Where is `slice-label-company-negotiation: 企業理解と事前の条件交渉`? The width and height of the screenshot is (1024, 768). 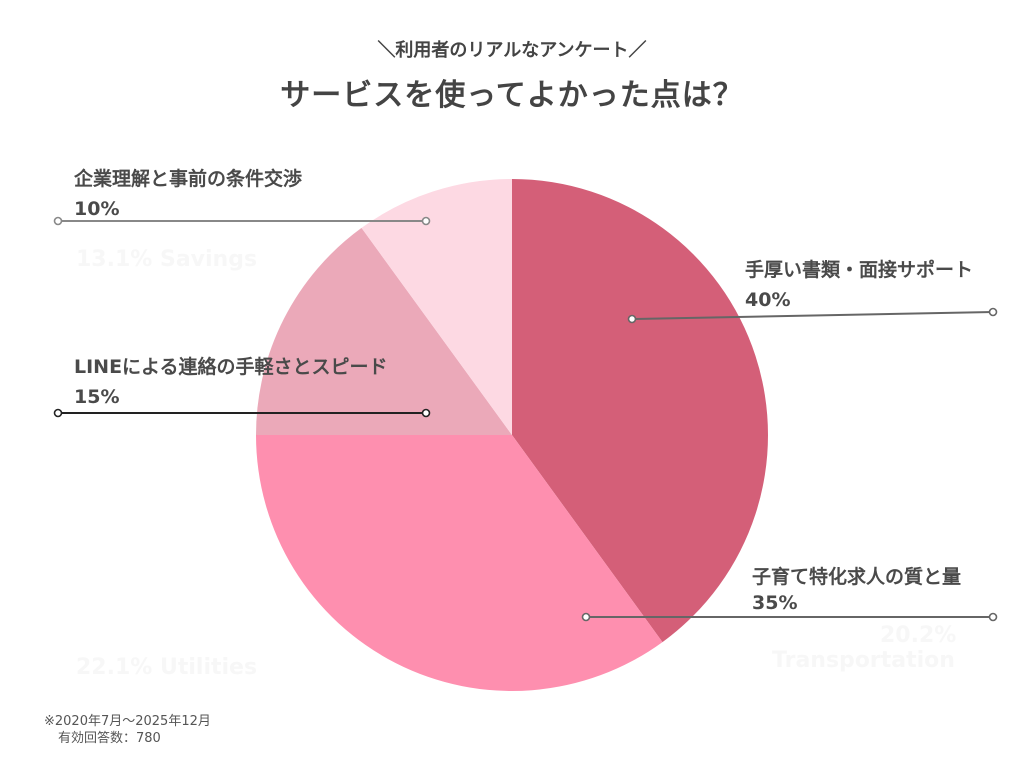
slice-label-company-negotiation: 企業理解と事前の条件交渉 is located at coordinates (187, 178).